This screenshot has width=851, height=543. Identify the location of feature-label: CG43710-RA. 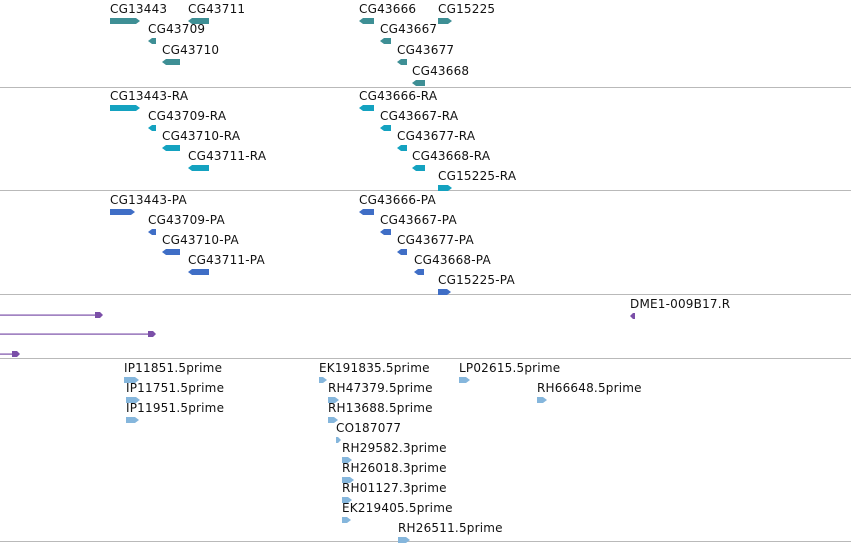
(201, 136).